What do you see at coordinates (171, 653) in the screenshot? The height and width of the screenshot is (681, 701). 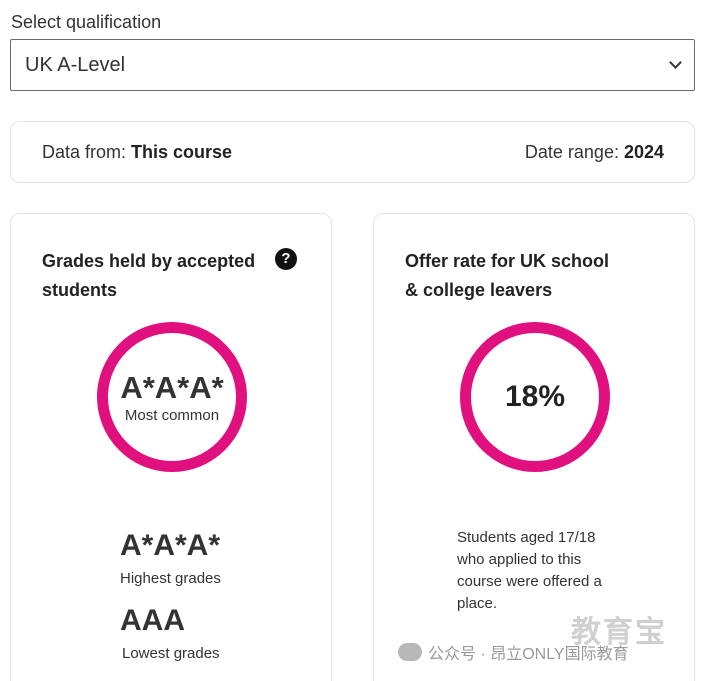 I see `lowest-grades-label: Lowest grades` at bounding box center [171, 653].